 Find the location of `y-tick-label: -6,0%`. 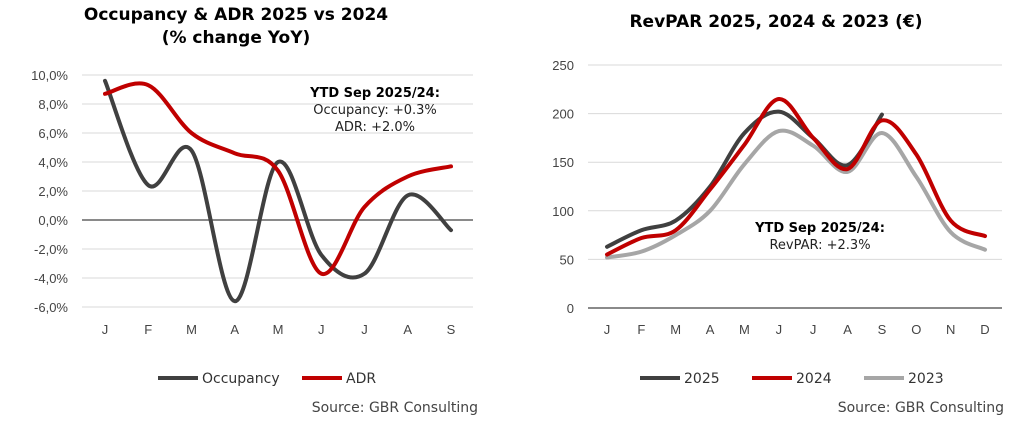

y-tick-label: -6,0% is located at coordinates (51, 307).